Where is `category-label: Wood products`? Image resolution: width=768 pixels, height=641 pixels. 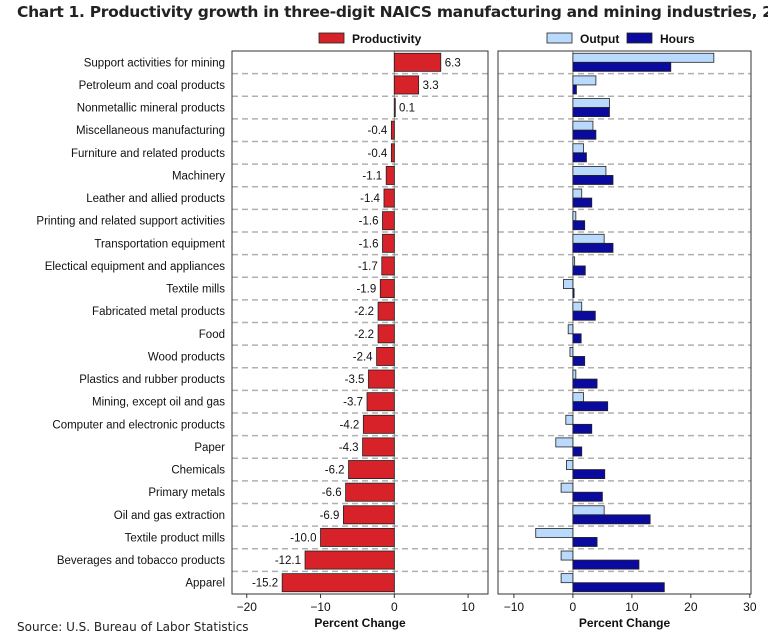
category-label: Wood products is located at coordinates (186, 357).